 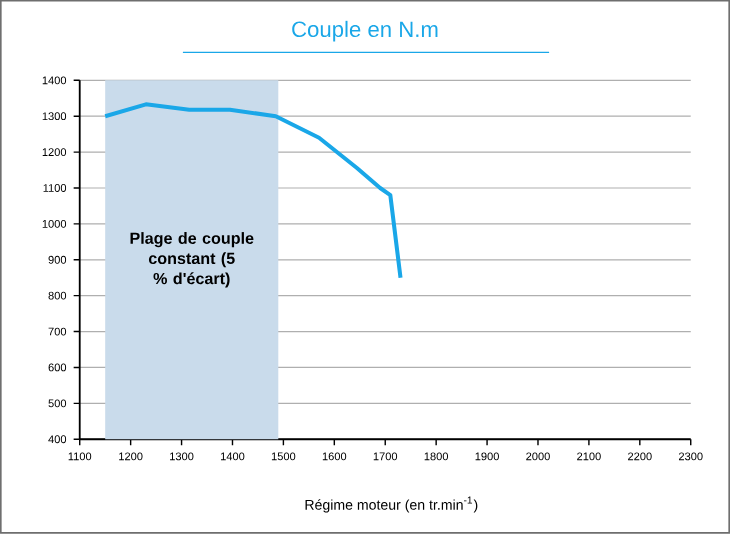 I want to click on band-label: Plage de couple constant (5 % d'écart), so click(x=192, y=260).